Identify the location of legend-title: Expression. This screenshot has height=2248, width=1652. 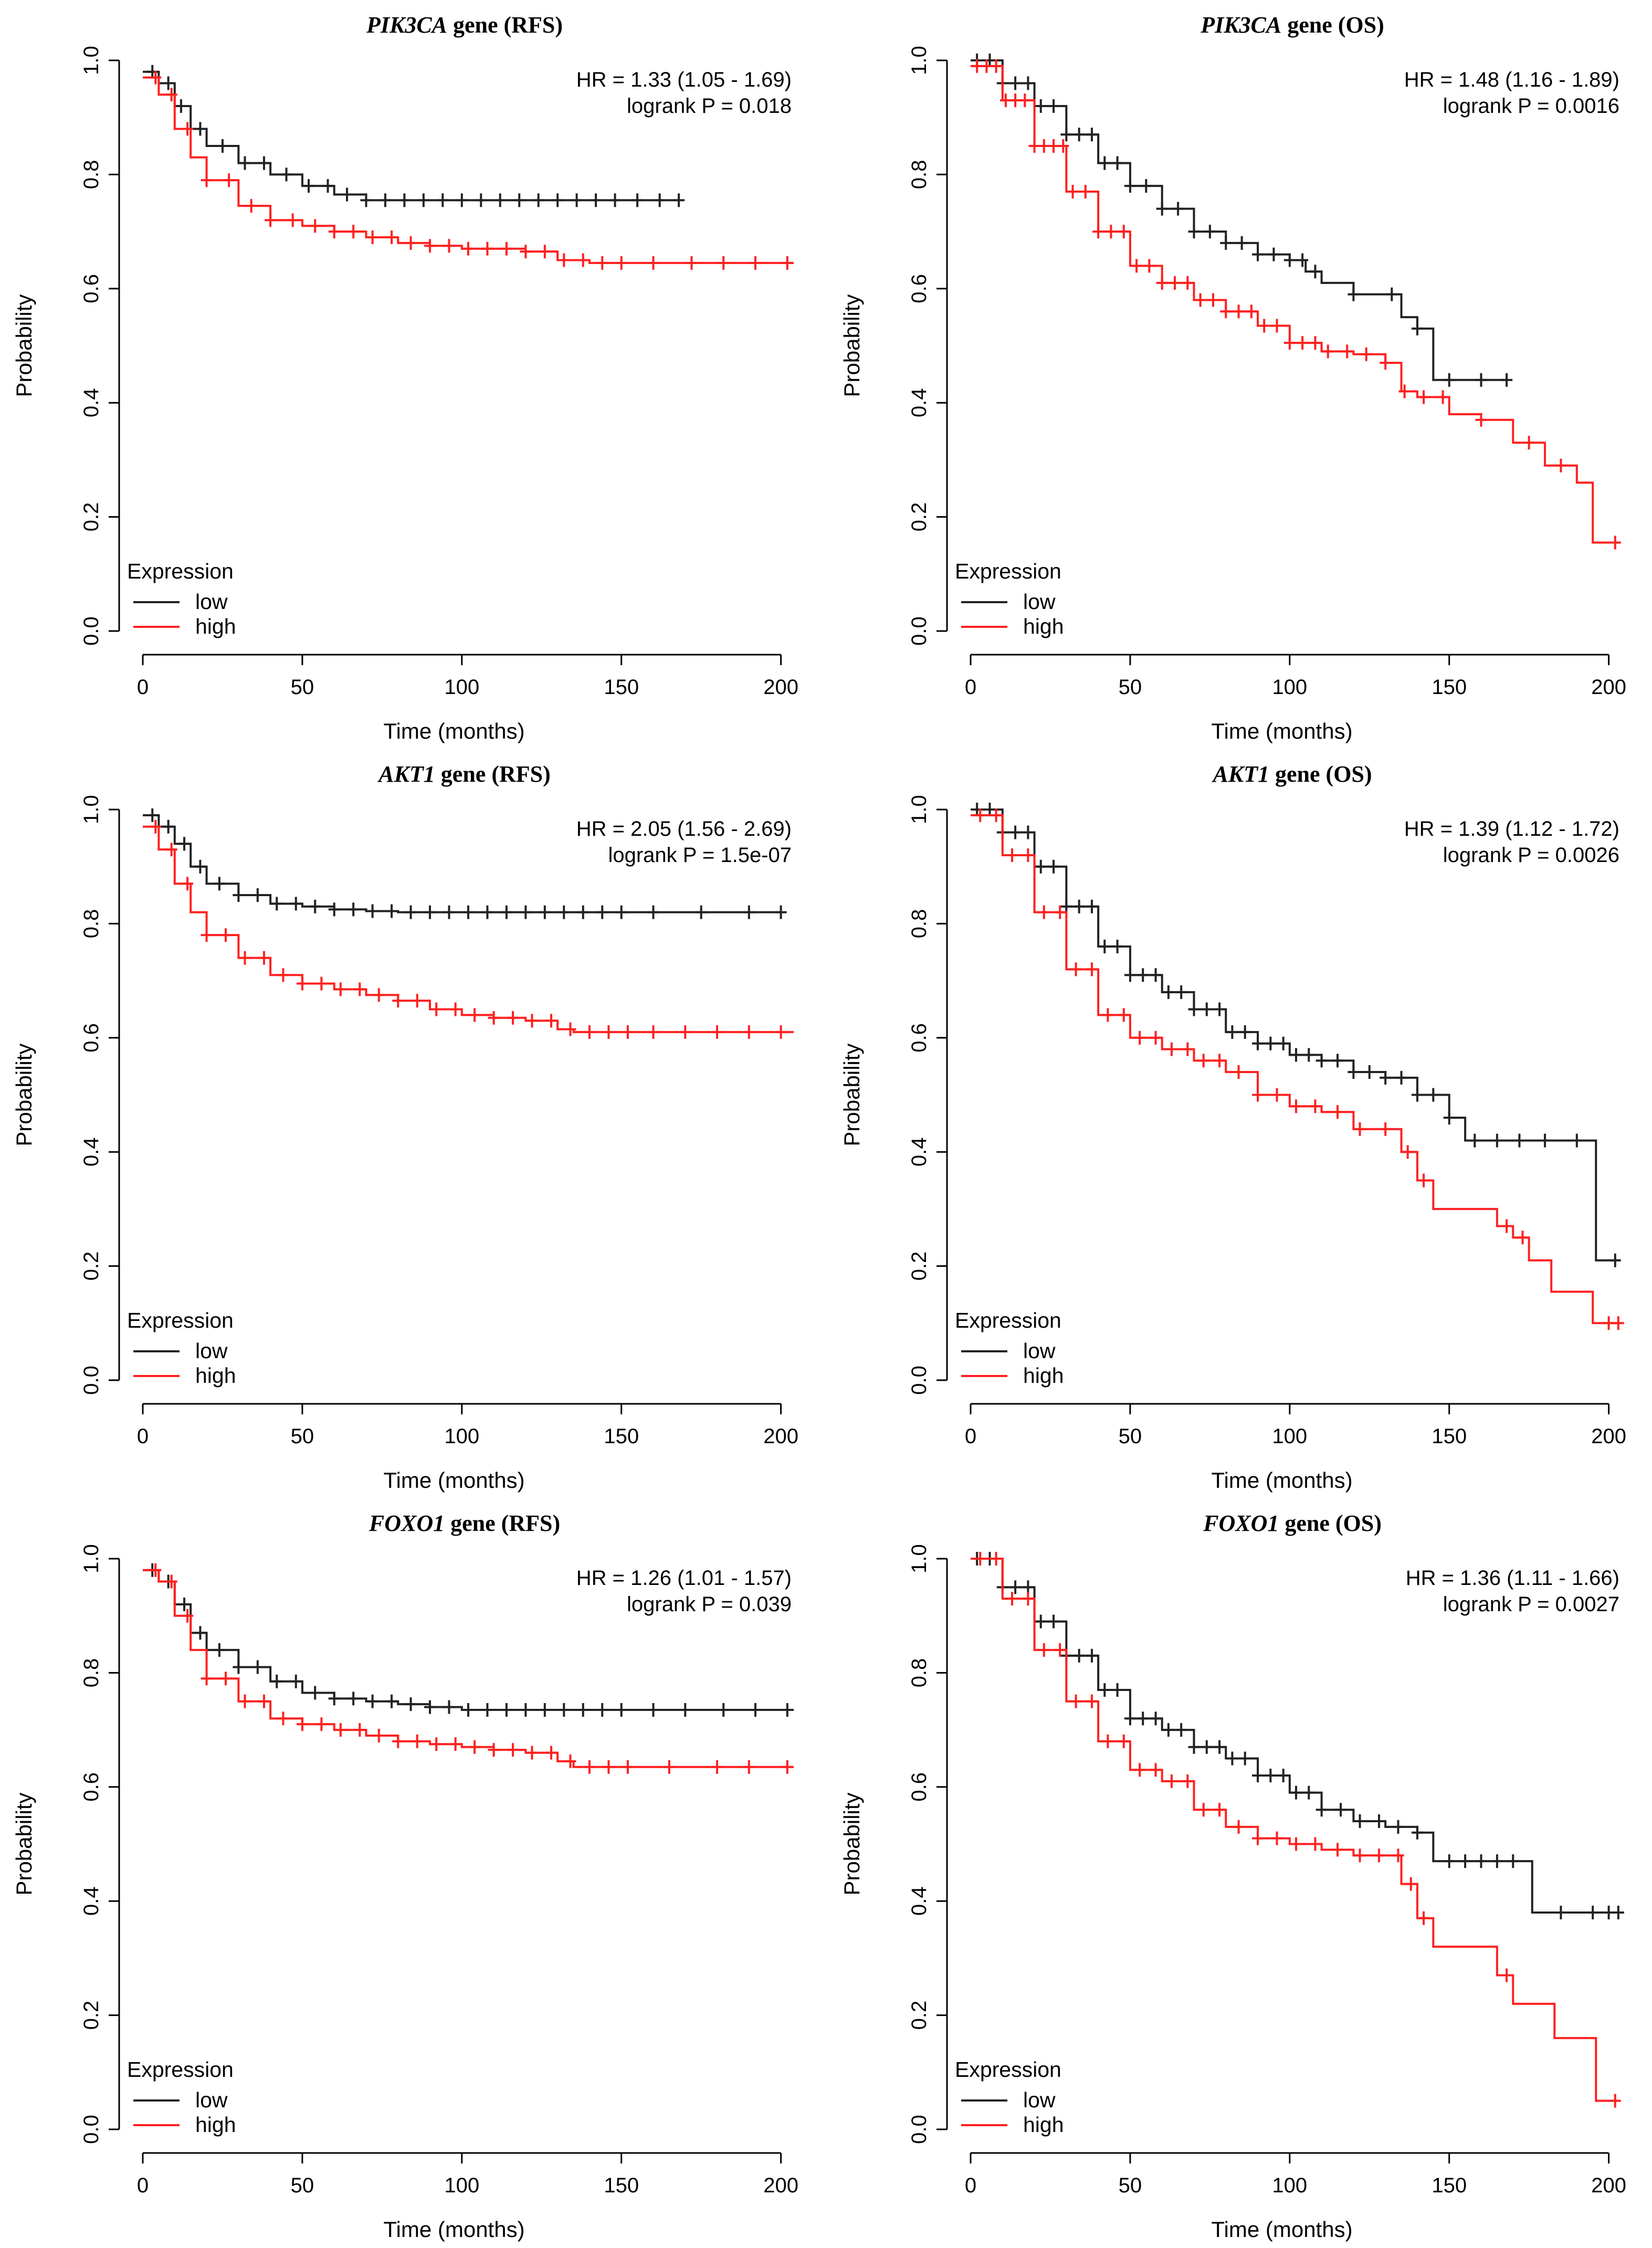
(1008, 571).